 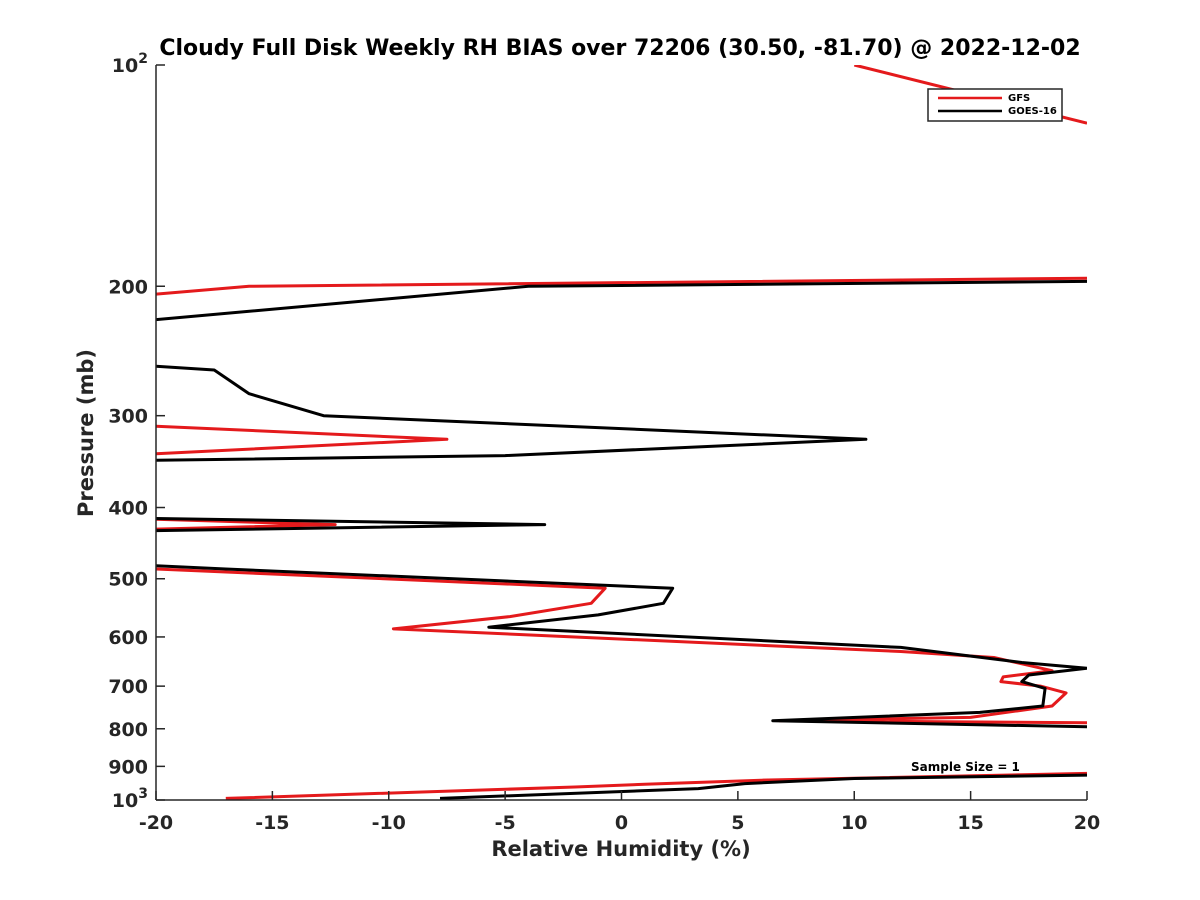 What do you see at coordinates (136, 431) in the screenshot?
I see `y-ticks: 10² 200 300 400 500 600 700 800 900 10³` at bounding box center [136, 431].